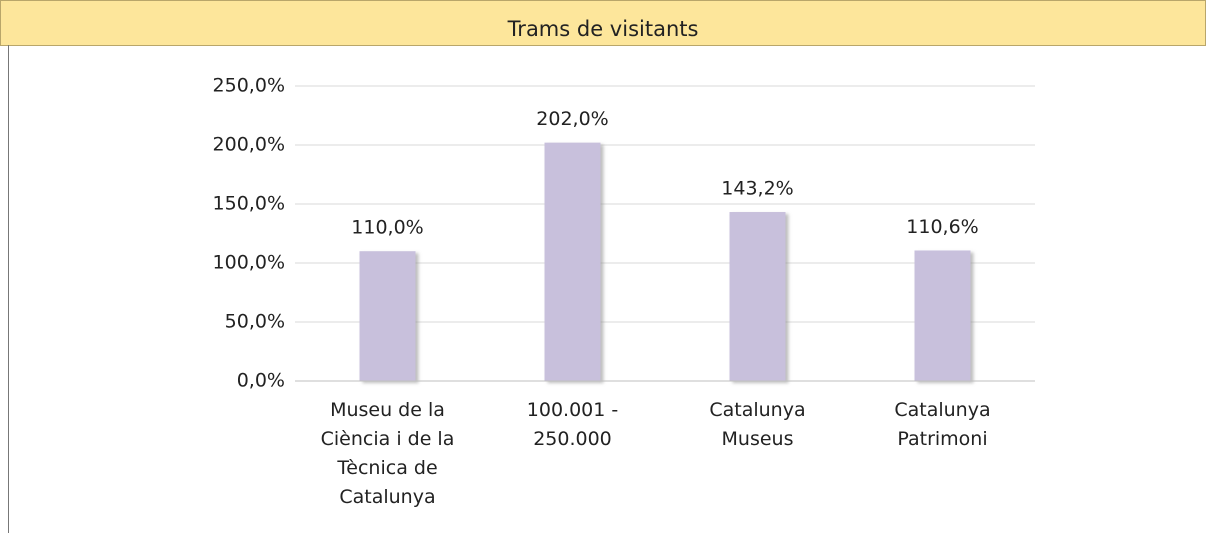 The image size is (1206, 533). Describe the element at coordinates (572, 424) in the screenshot. I see `x-tick-label: 100.001 - 250.000` at that location.